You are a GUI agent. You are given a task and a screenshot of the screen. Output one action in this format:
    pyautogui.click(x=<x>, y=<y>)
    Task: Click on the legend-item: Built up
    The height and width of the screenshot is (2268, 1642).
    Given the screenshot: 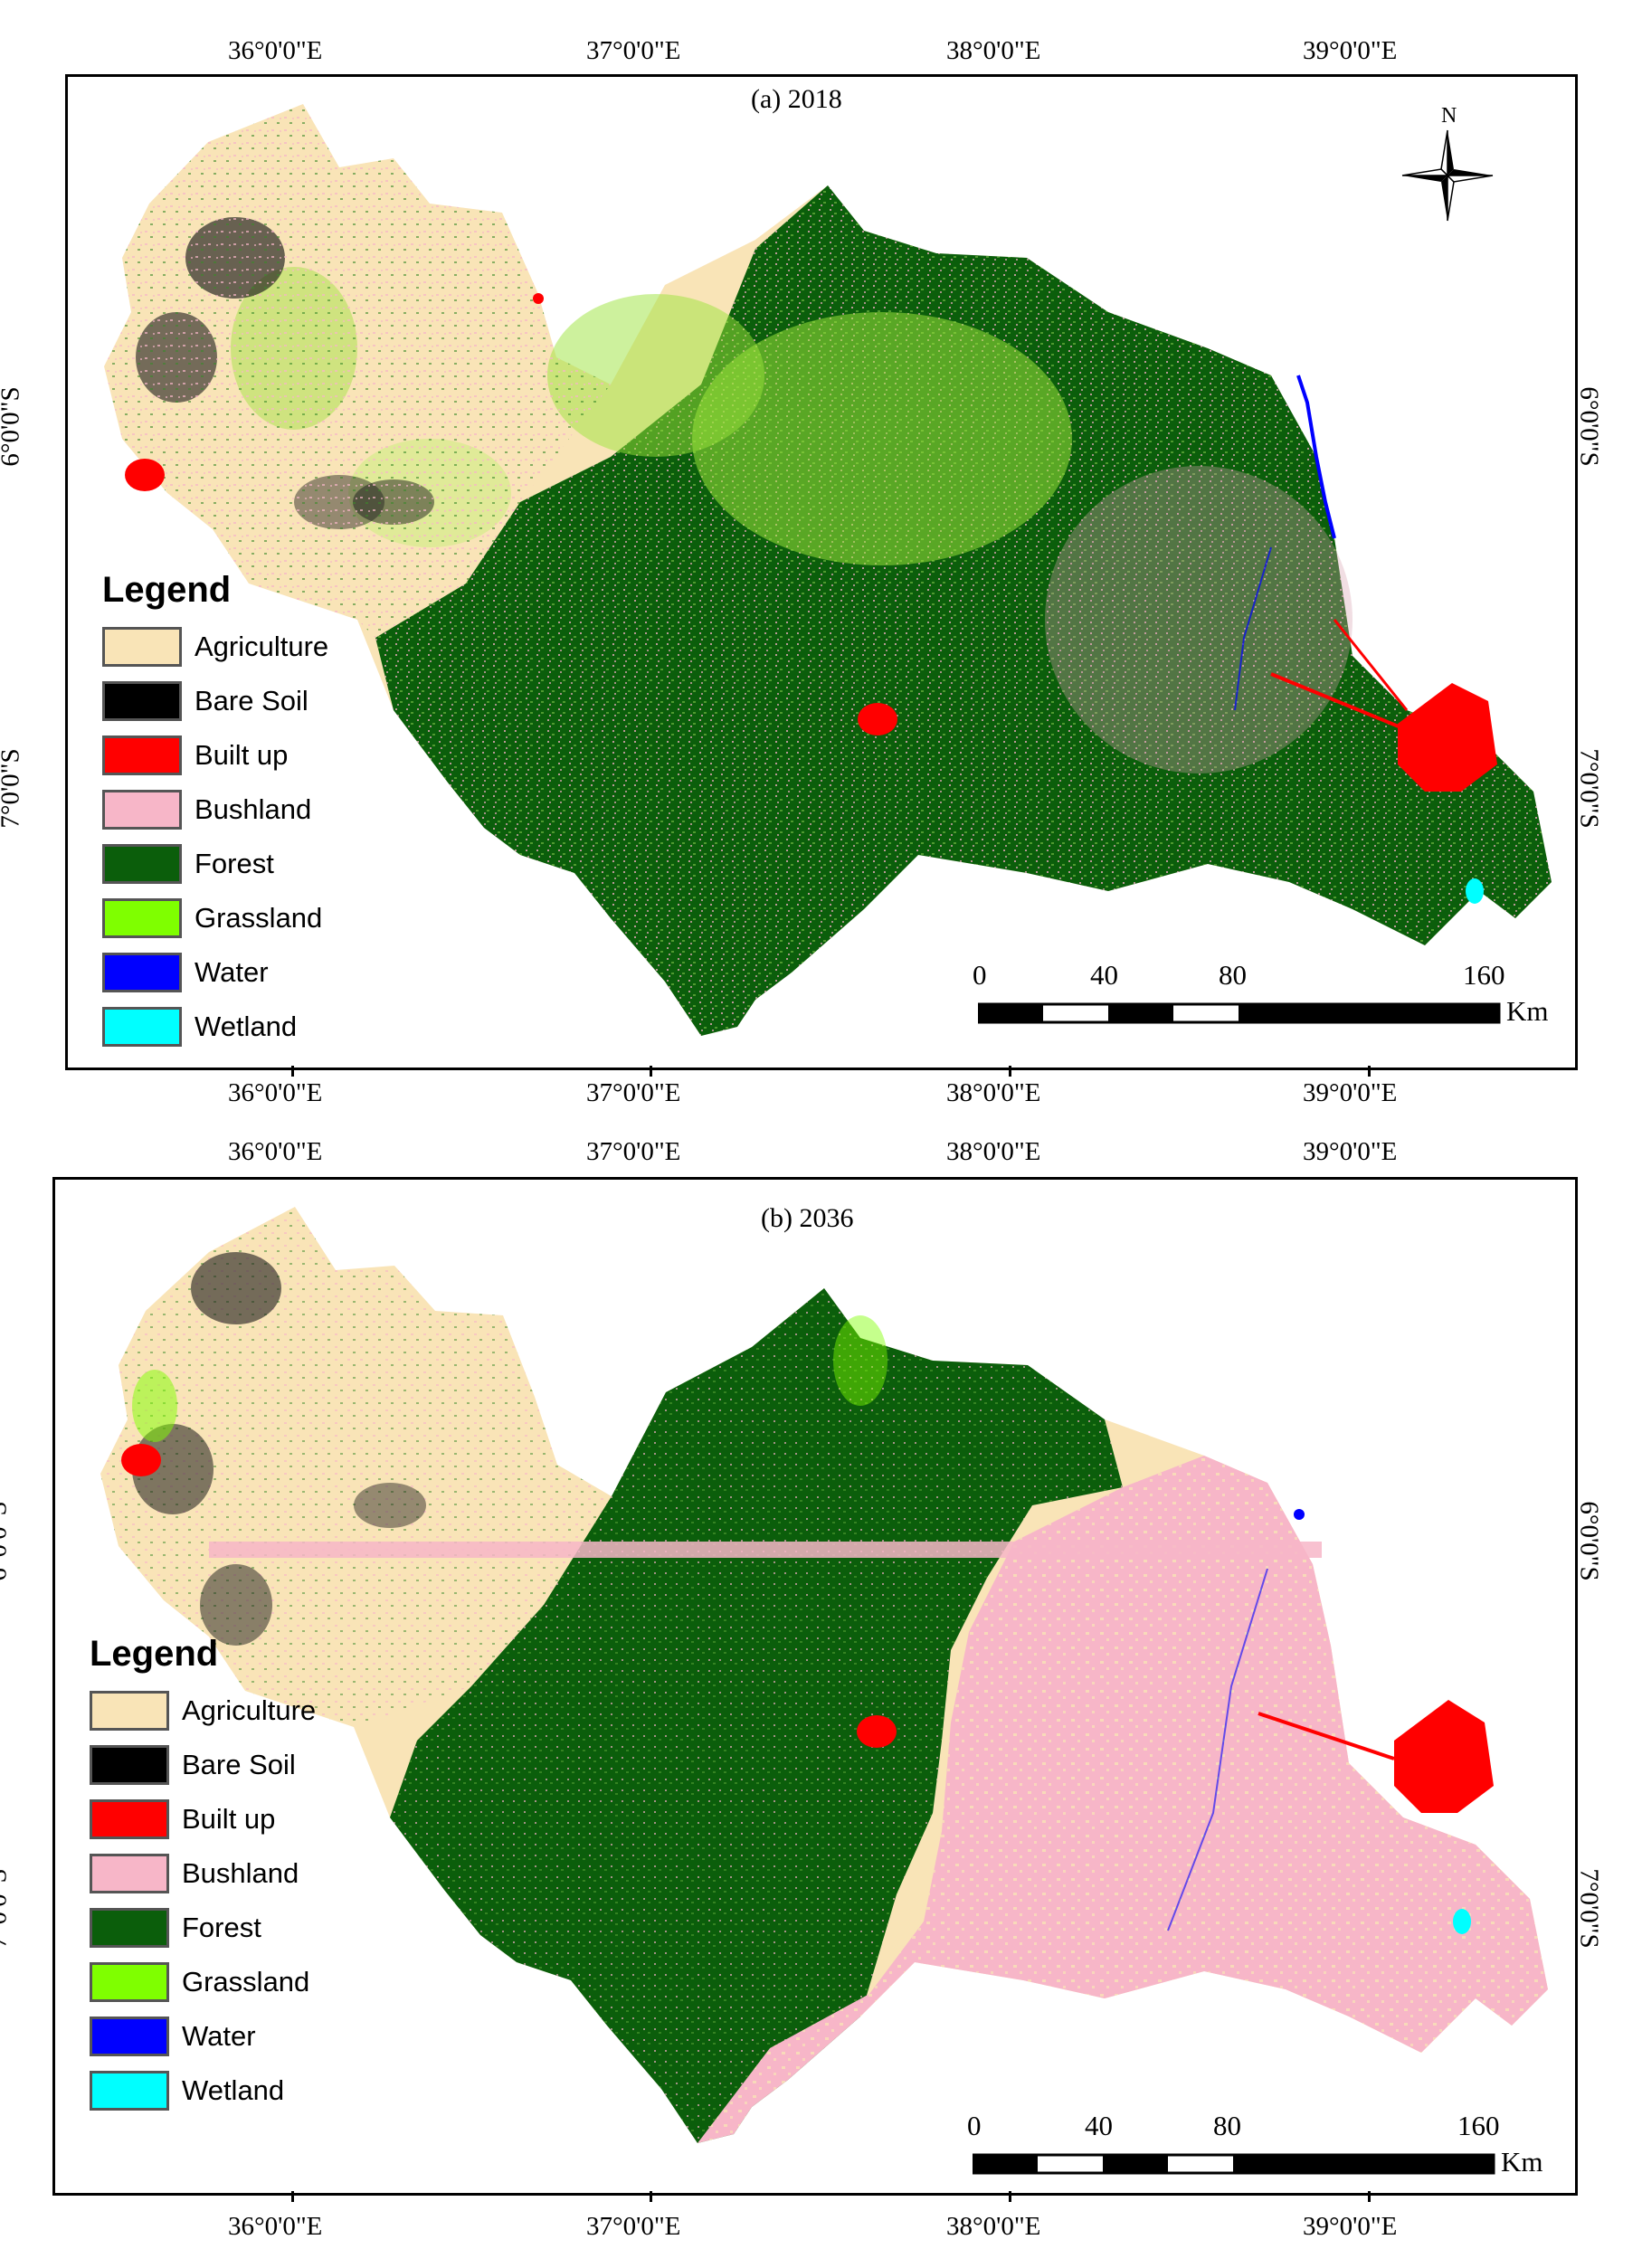 What is the action you would take?
    pyautogui.click(x=203, y=1819)
    